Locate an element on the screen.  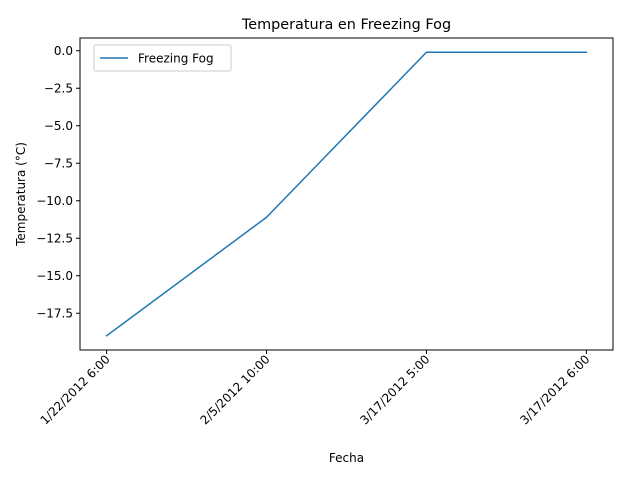
legend-label-freezing-fog: Freezing Fog is located at coordinates (176, 59).